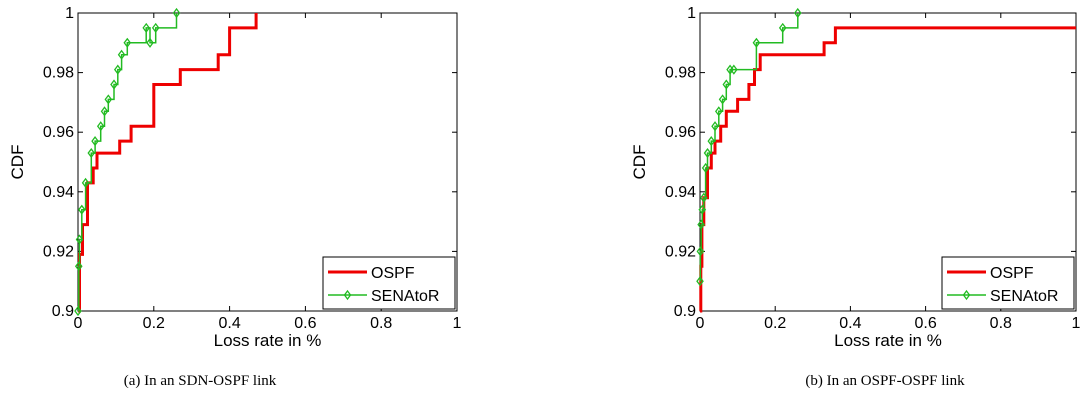 This screenshot has height=394, width=1081. Describe the element at coordinates (885, 381) in the screenshot. I see `caption-b: (b) In an OSPF-OSPF link` at that location.